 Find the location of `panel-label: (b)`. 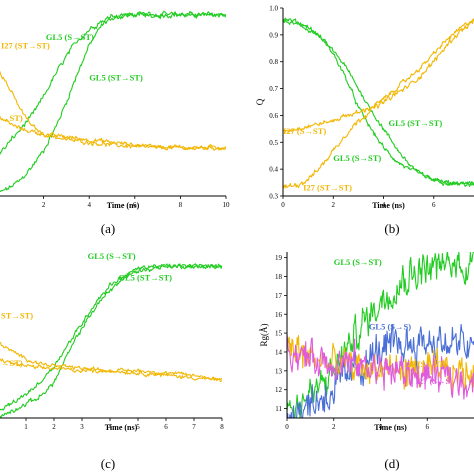

panel-label: (b) is located at coordinates (391, 228).